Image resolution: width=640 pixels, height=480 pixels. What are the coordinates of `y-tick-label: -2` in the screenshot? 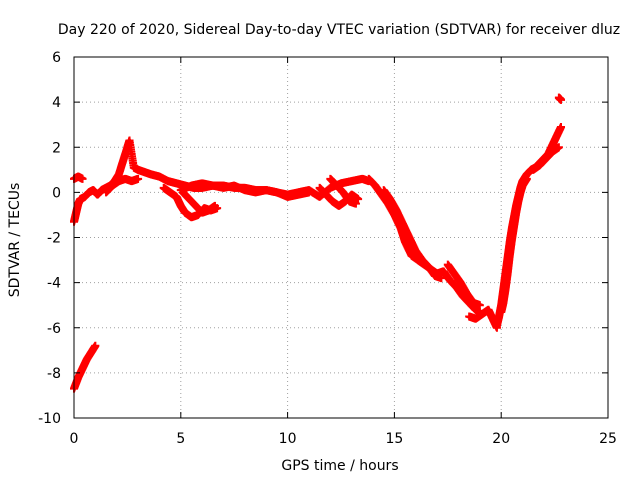 It's located at (54, 239).